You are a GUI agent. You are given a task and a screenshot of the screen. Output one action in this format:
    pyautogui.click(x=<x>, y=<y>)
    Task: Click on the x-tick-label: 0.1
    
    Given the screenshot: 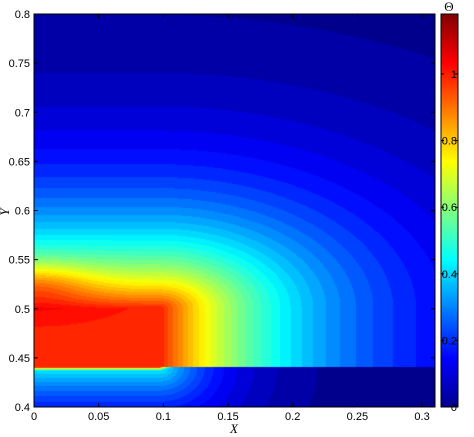 What is the action you would take?
    pyautogui.click(x=163, y=417)
    